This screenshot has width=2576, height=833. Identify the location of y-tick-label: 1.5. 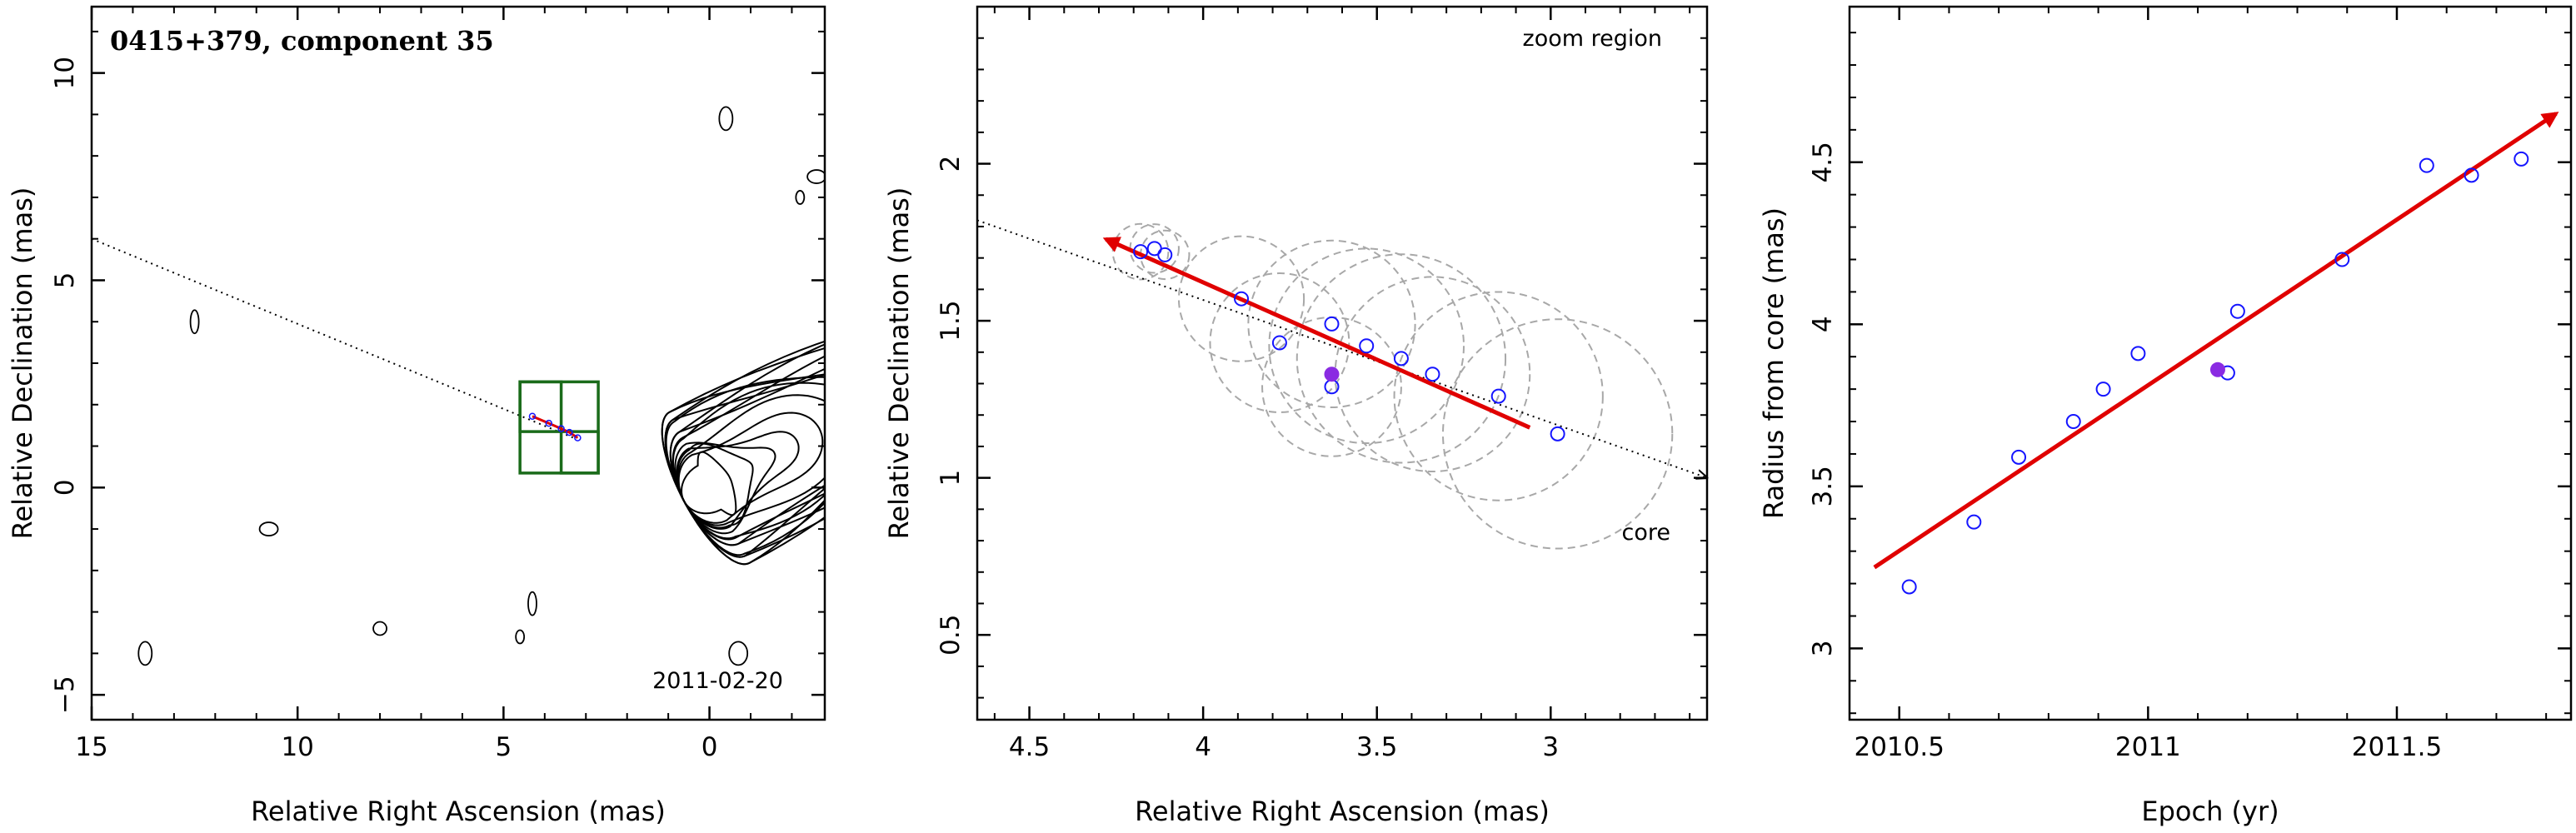
(951, 320).